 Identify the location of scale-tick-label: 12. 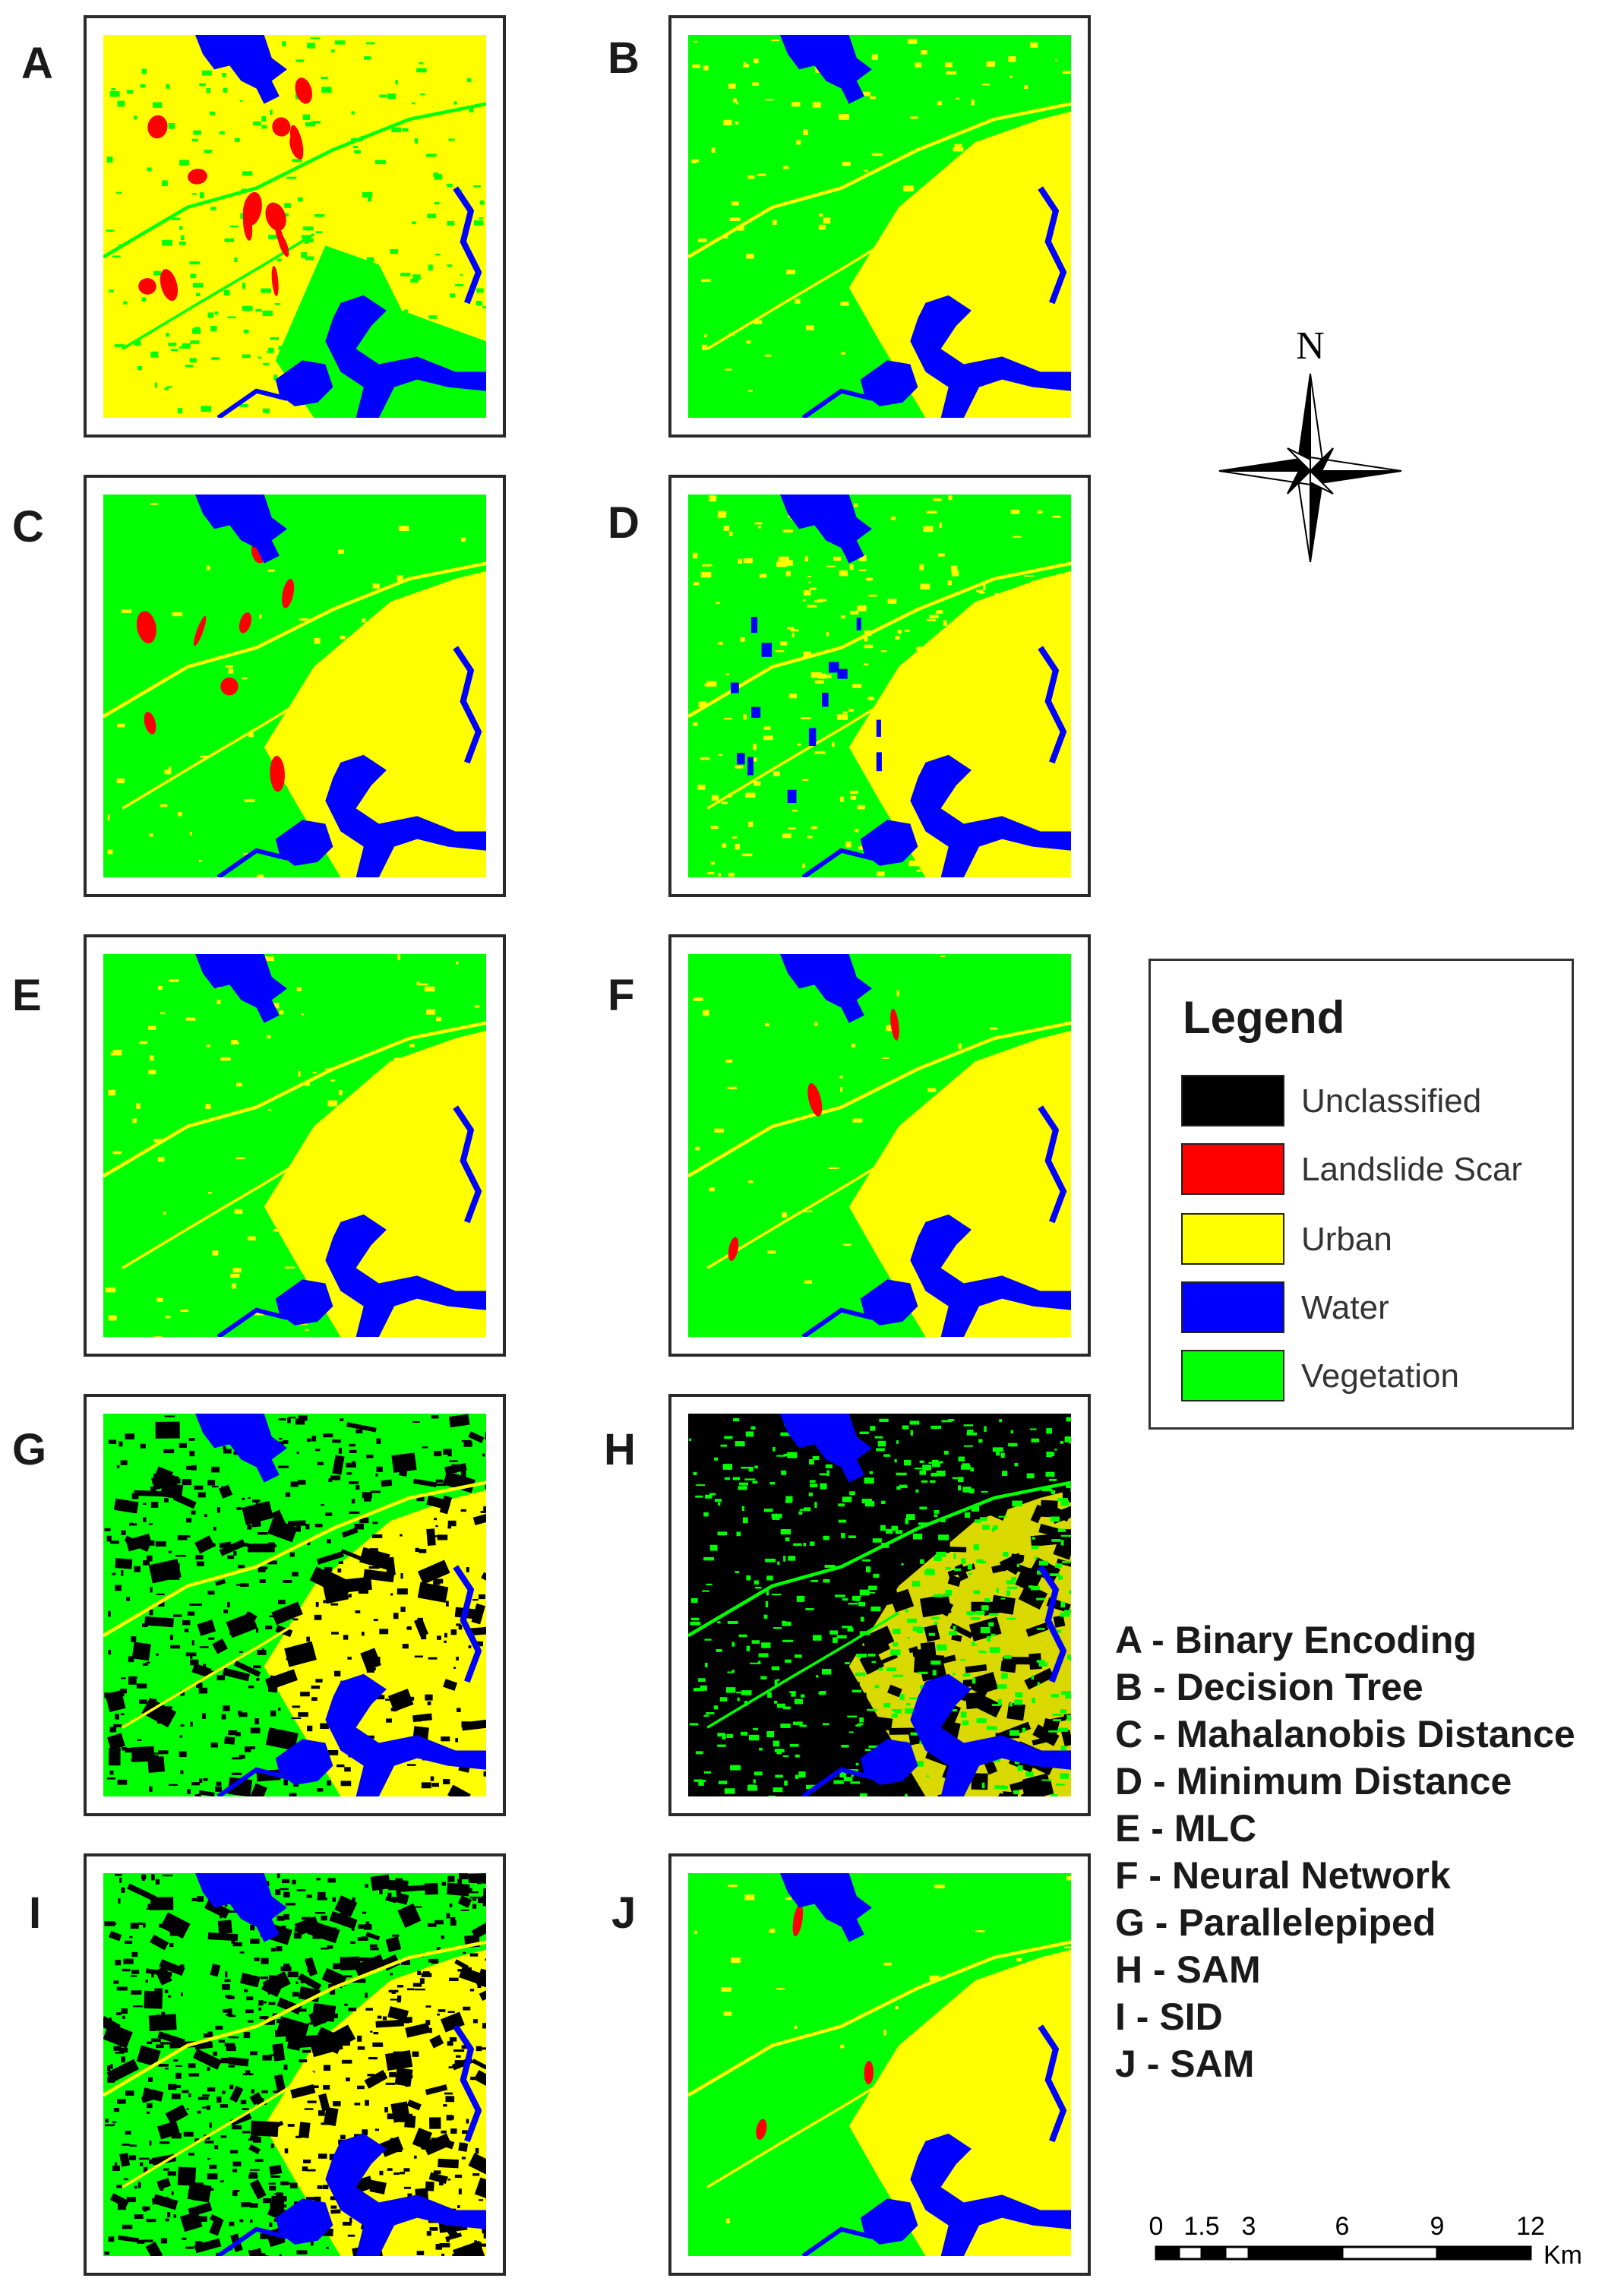
(1531, 2226).